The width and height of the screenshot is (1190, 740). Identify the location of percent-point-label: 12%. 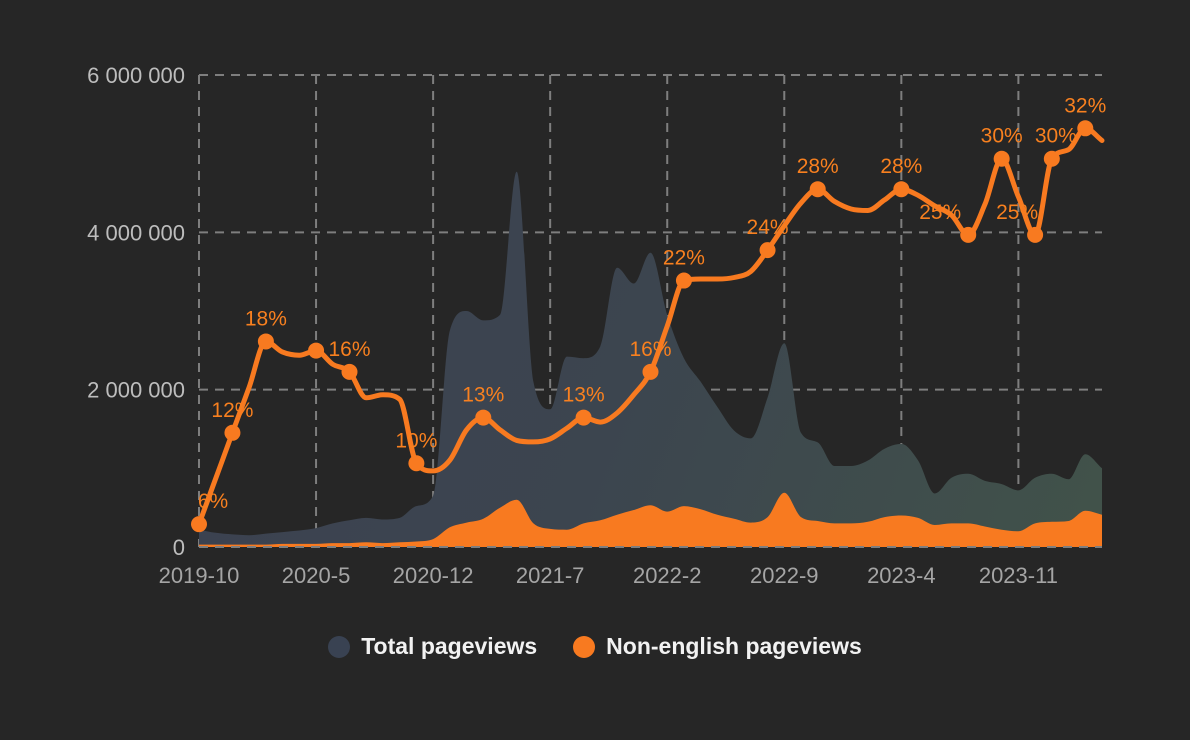
(232, 410).